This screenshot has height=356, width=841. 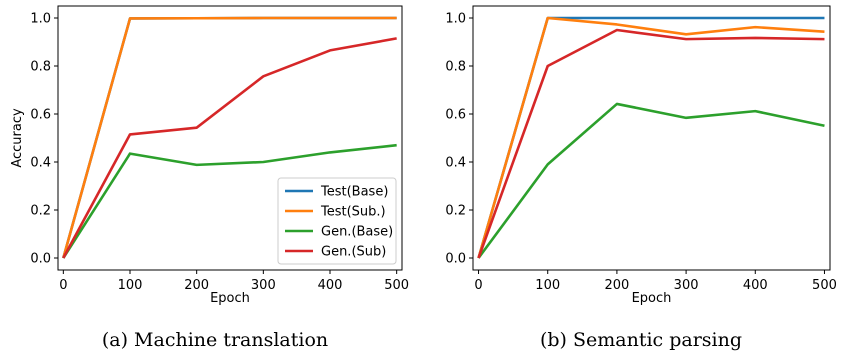 I want to click on series-line-gen-base, so click(x=229, y=201).